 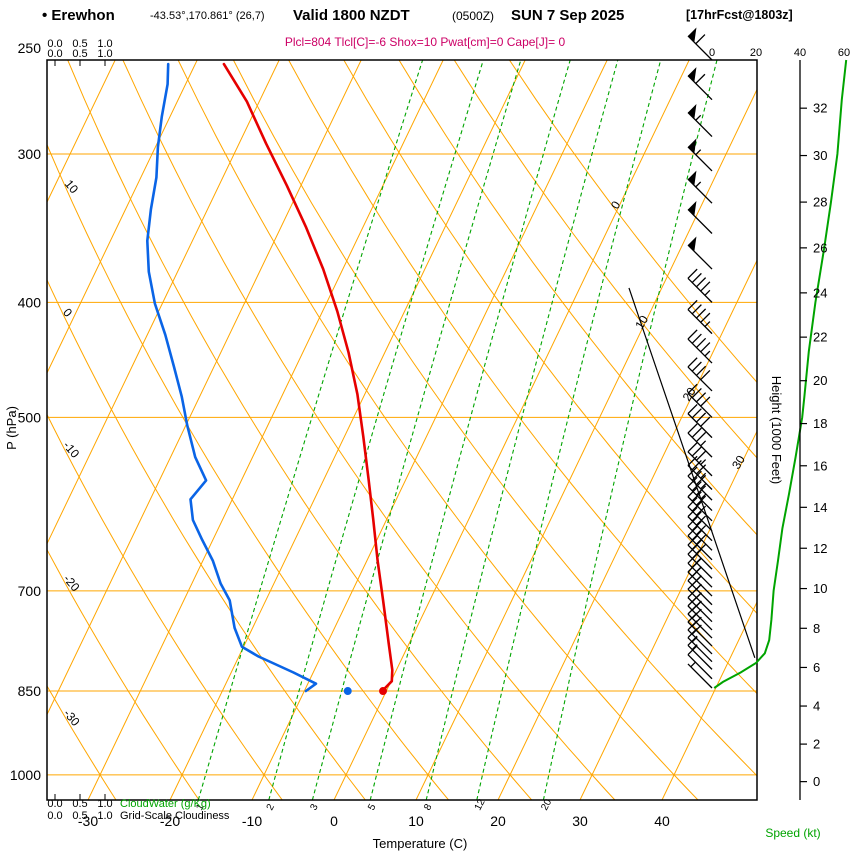 I want to click on height-tick-label: 10, so click(x=820, y=588).